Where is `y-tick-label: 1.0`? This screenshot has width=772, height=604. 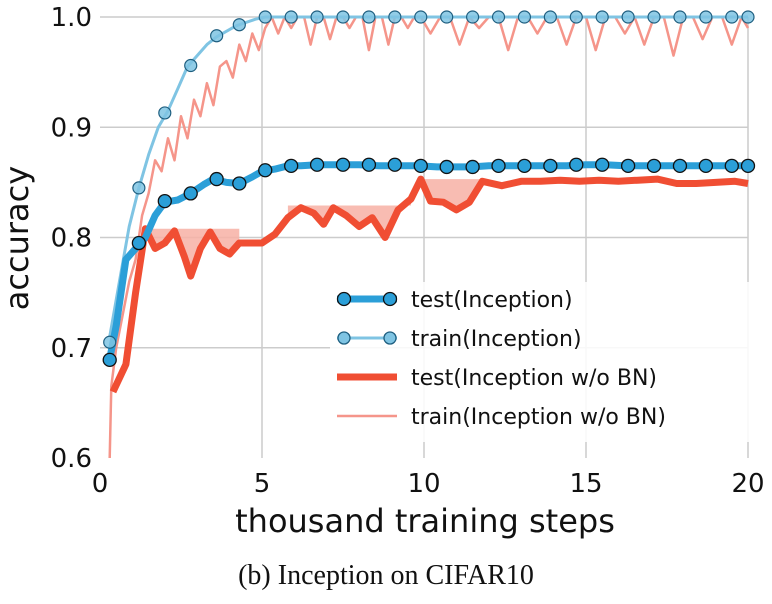 y-tick-label: 1.0 is located at coordinates (71, 18).